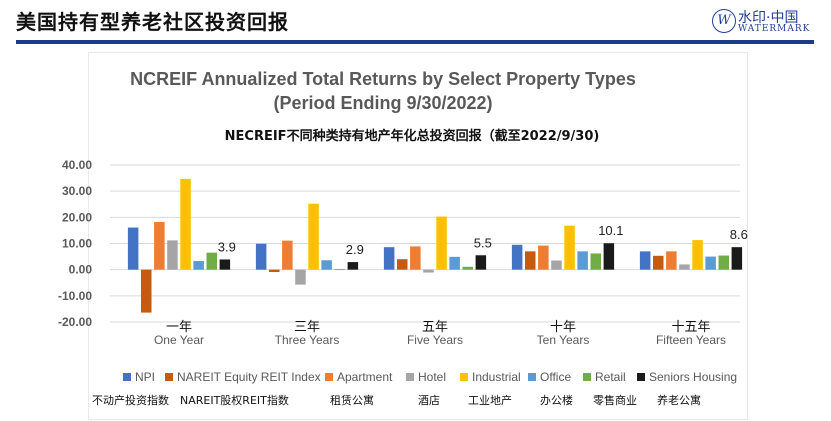  I want to click on legend-label: Hotel, so click(432, 377).